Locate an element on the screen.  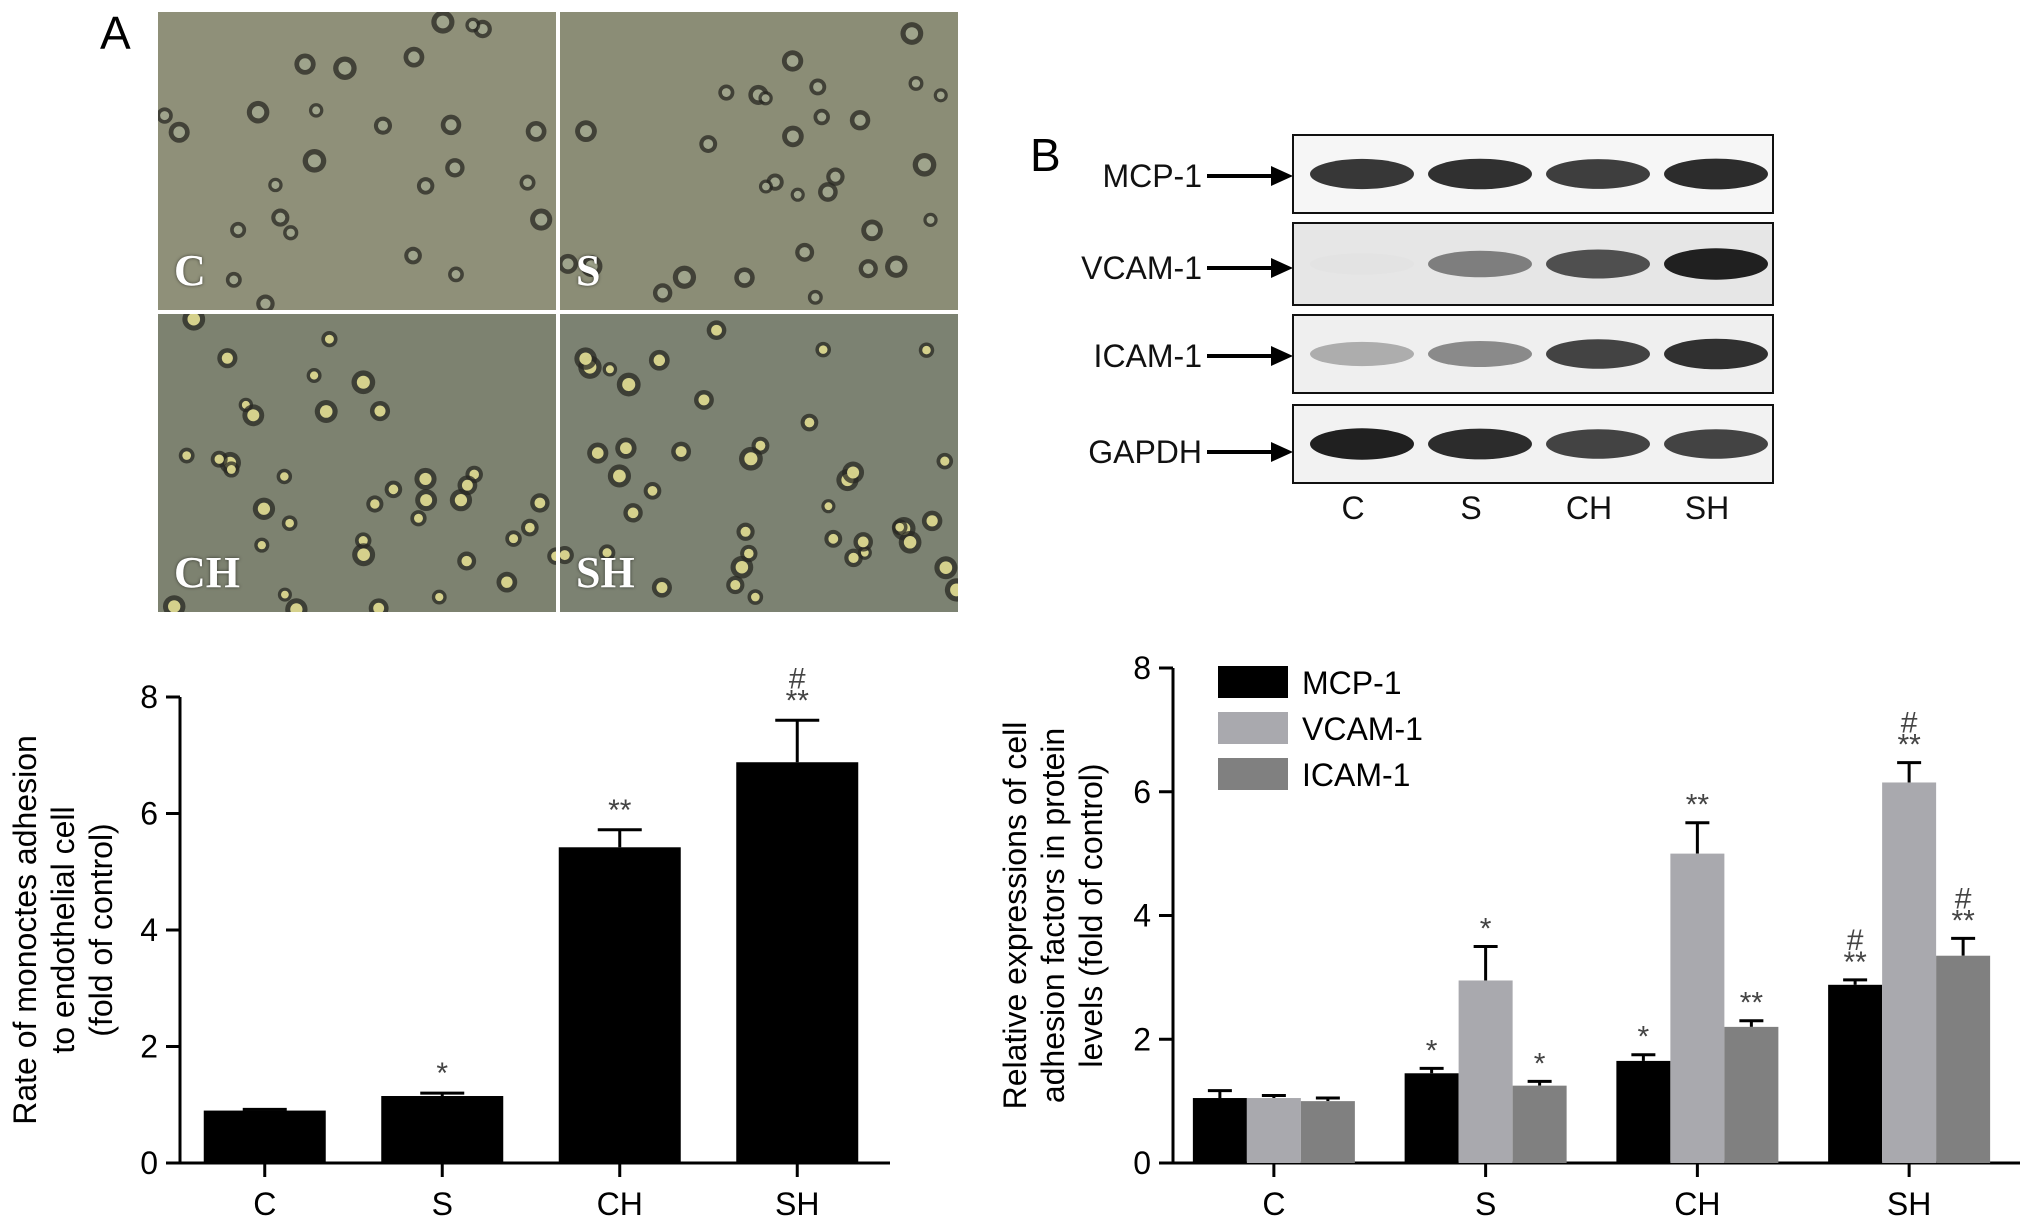
micrograph-s-label: S is located at coordinates (588, 270).